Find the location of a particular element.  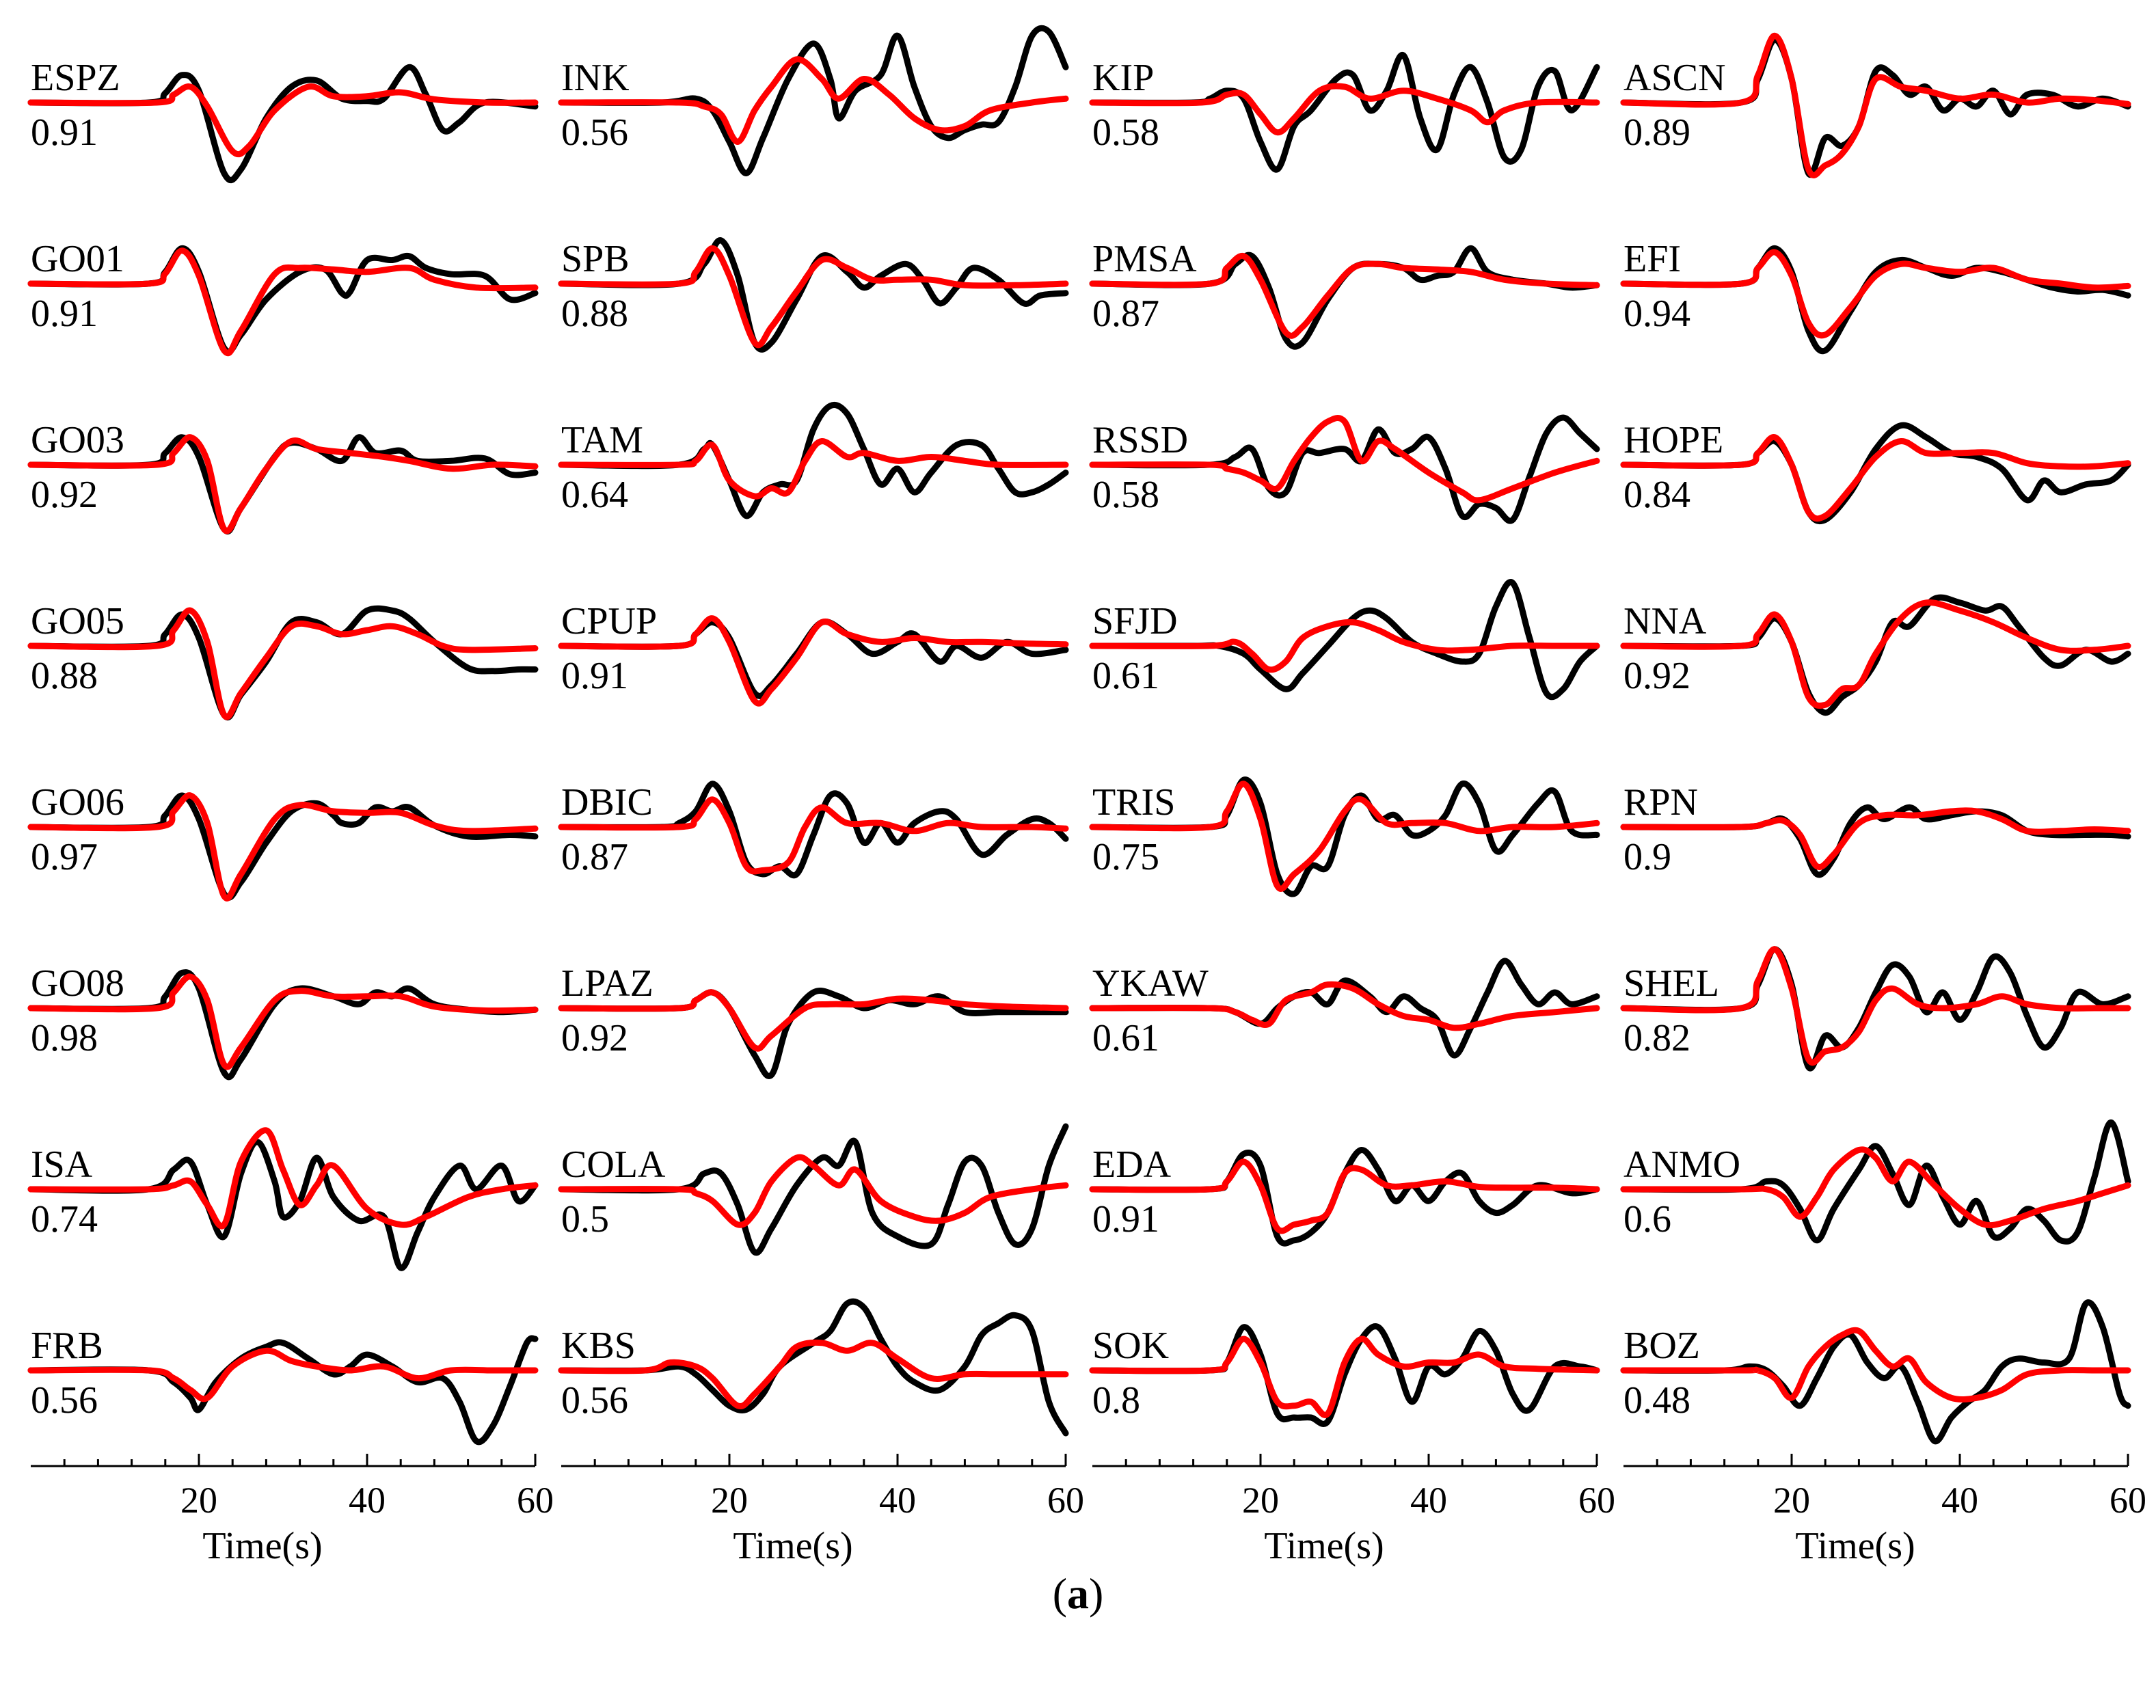

correlation-value: 0.56 is located at coordinates (64, 1400).